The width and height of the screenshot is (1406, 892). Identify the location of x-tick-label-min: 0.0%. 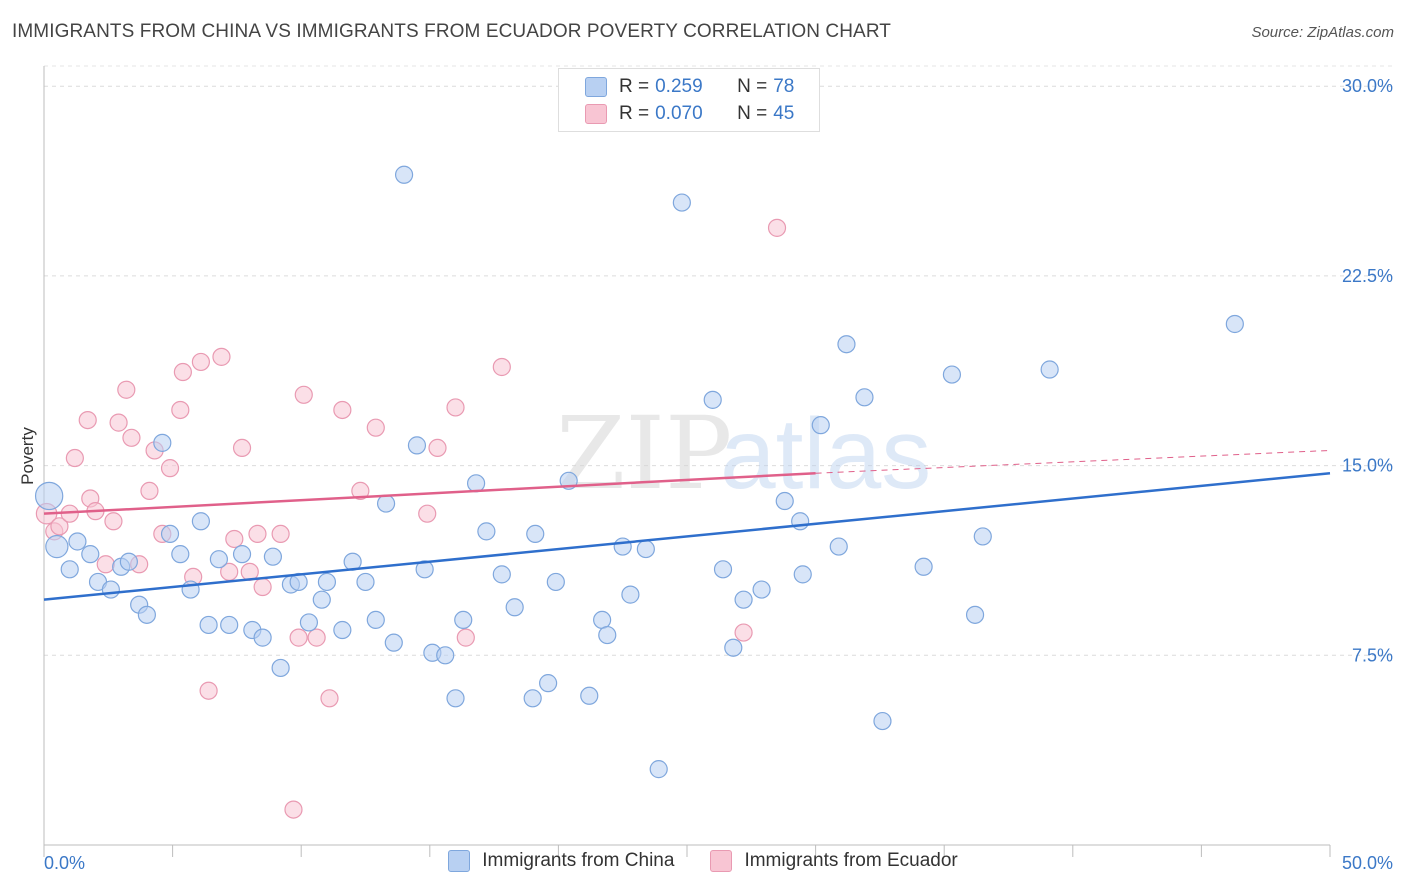
(64, 863).